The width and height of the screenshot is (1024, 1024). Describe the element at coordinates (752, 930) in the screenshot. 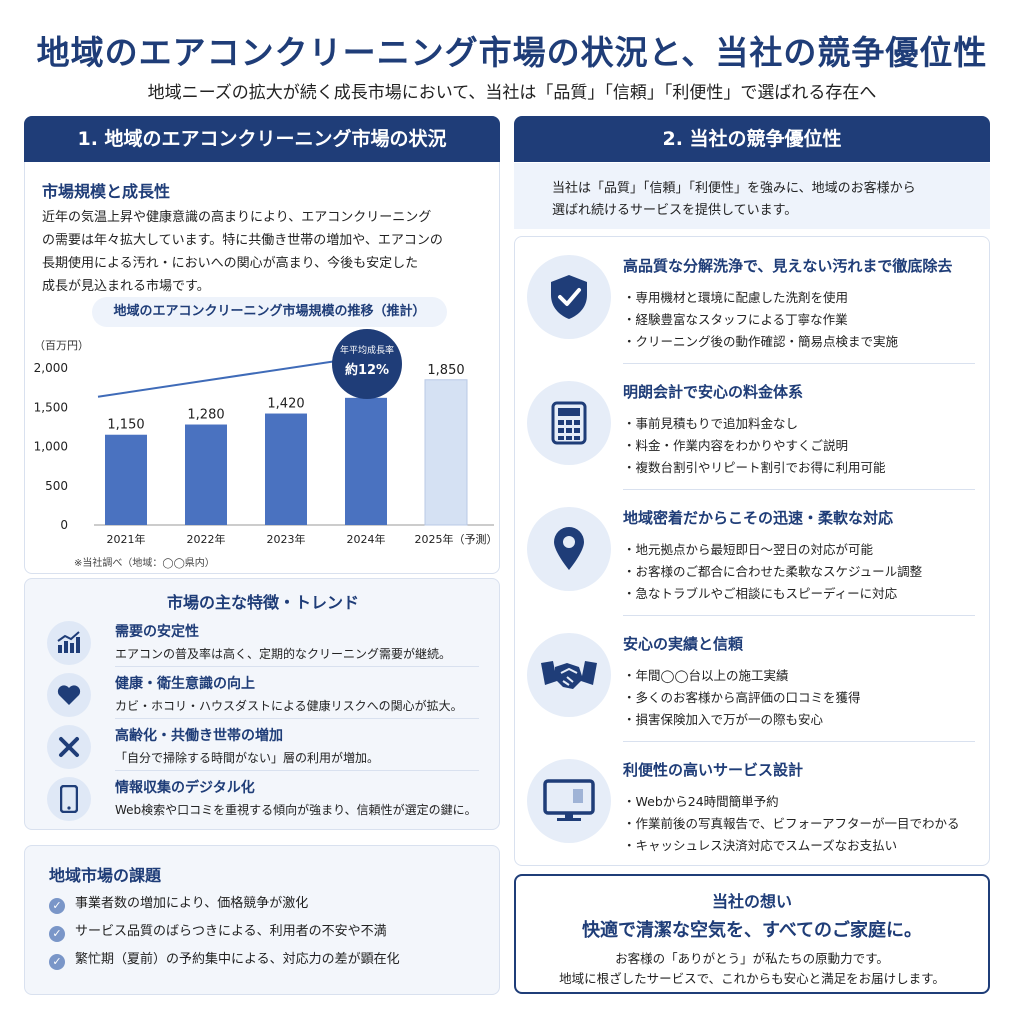

I see `company-message-main: 快適で清潔な空気を、すべてのご家庭に。` at that location.